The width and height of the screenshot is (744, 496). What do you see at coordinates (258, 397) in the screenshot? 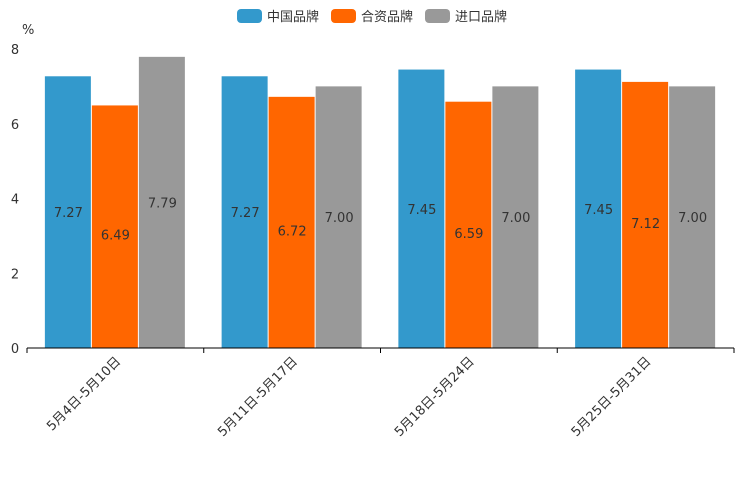
I see `x-tick-label: 5月11日-5月17日` at bounding box center [258, 397].